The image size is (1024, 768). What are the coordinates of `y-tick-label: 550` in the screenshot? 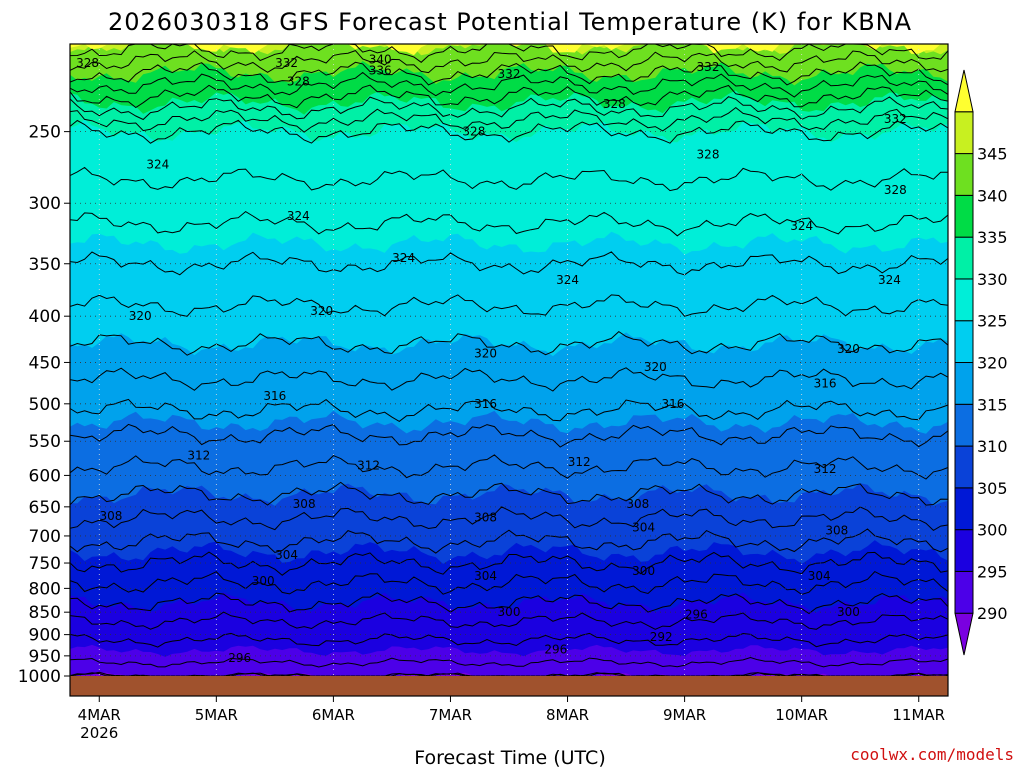 It's located at (45, 442).